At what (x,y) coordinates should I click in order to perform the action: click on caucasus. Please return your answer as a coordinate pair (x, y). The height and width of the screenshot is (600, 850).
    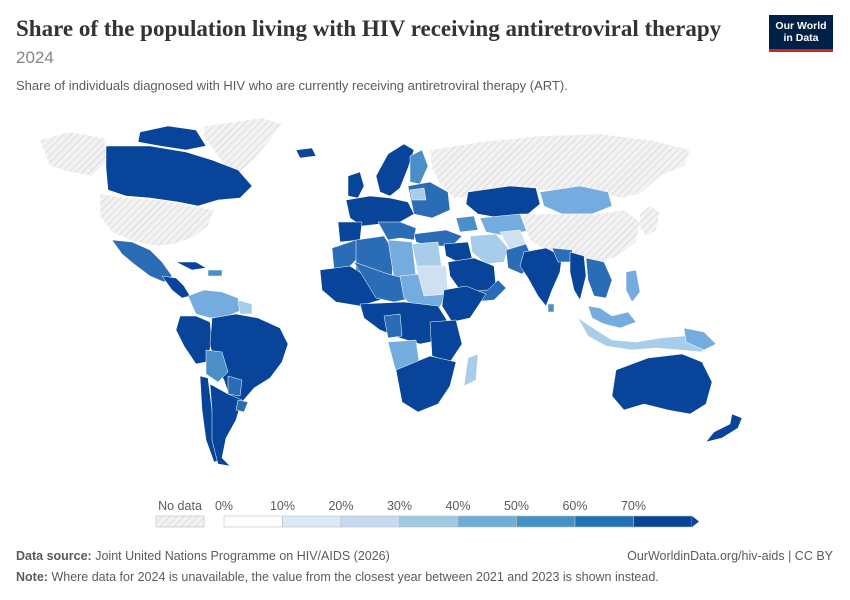
    Looking at the image, I should click on (467, 224).